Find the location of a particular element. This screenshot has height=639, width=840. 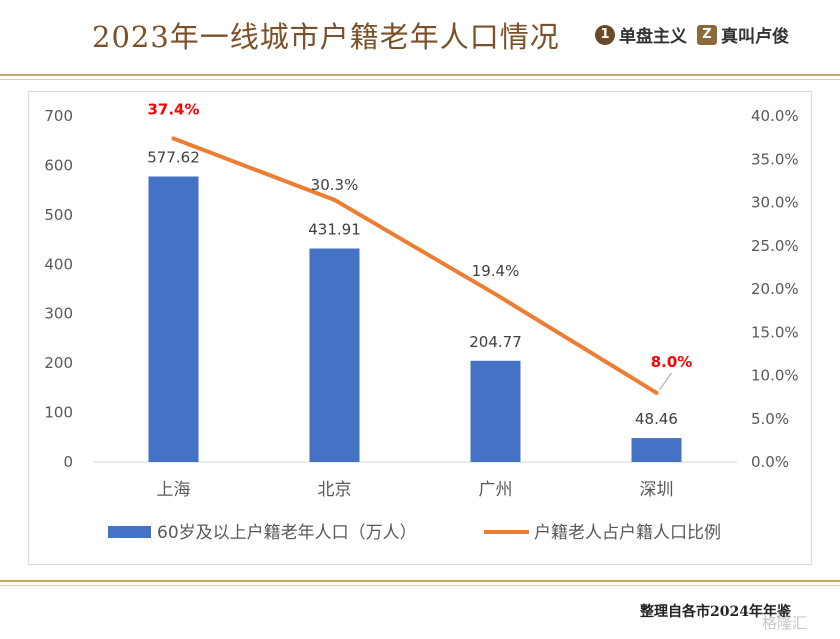

category-label: 北京 is located at coordinates (335, 490).